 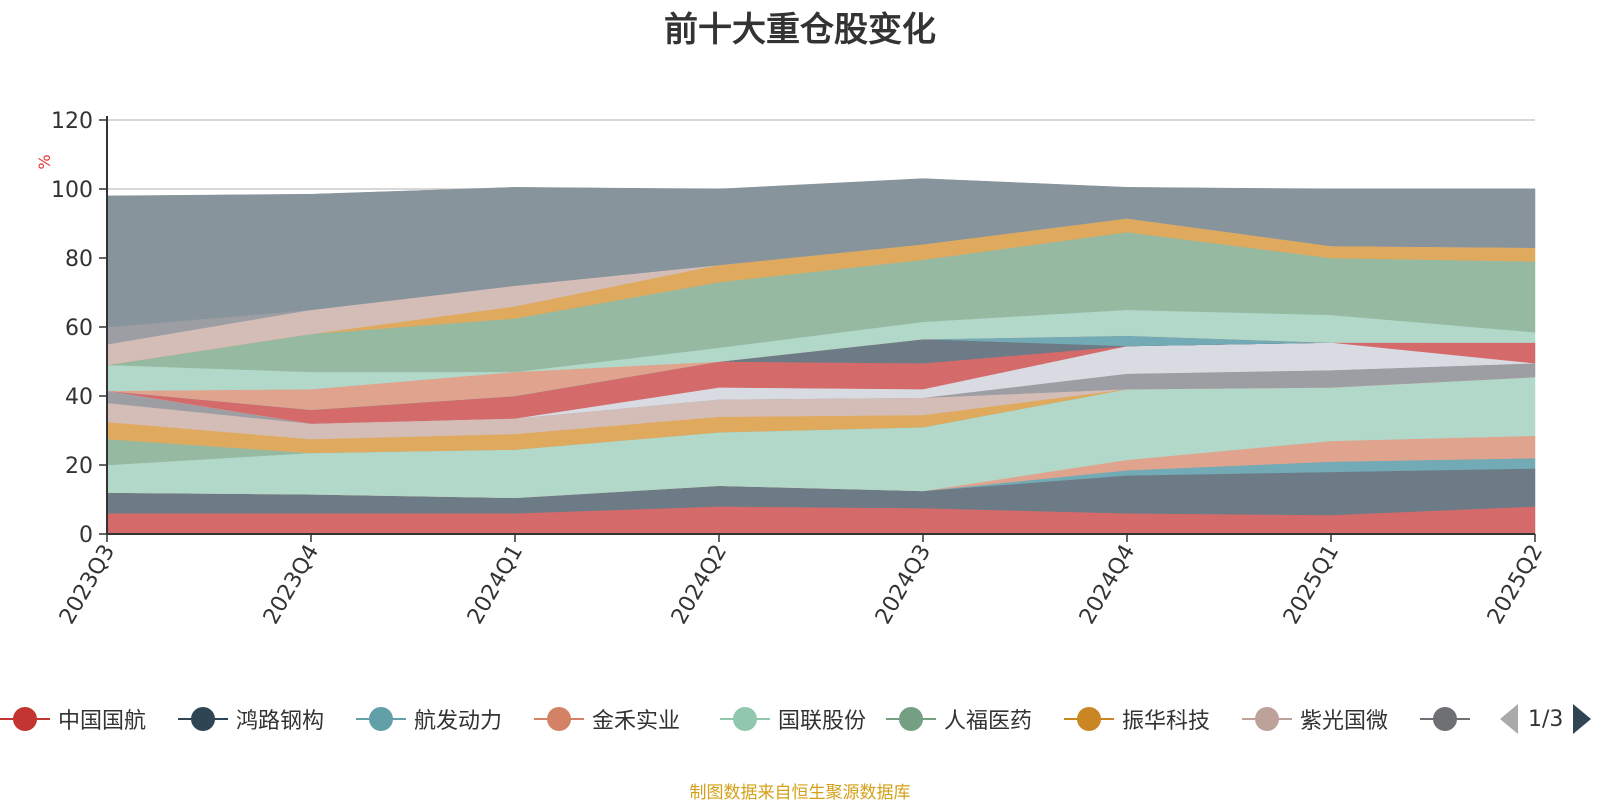 What do you see at coordinates (988, 721) in the screenshot?
I see `legend-label: 人福医药` at bounding box center [988, 721].